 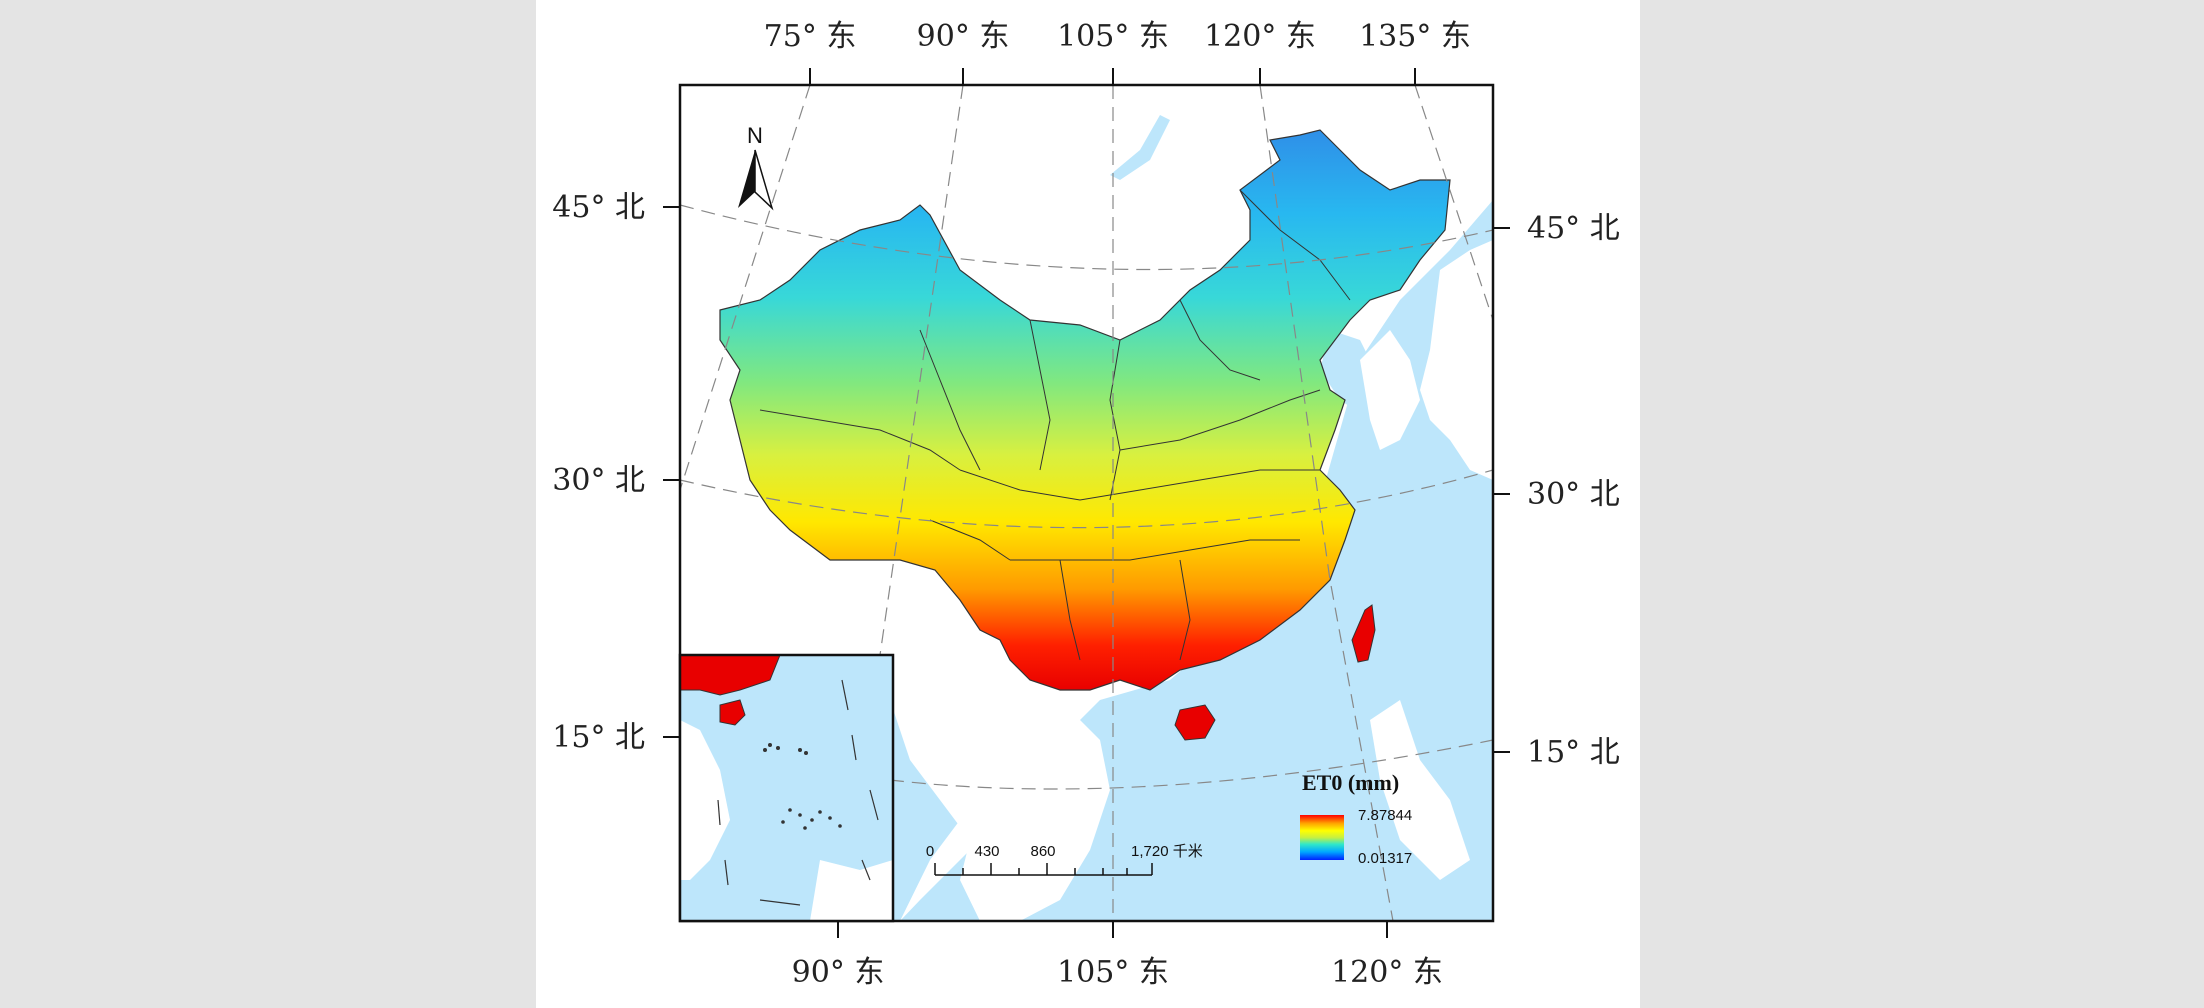 What do you see at coordinates (598, 480) in the screenshot?
I see `left-lat-label: 30° 北` at bounding box center [598, 480].